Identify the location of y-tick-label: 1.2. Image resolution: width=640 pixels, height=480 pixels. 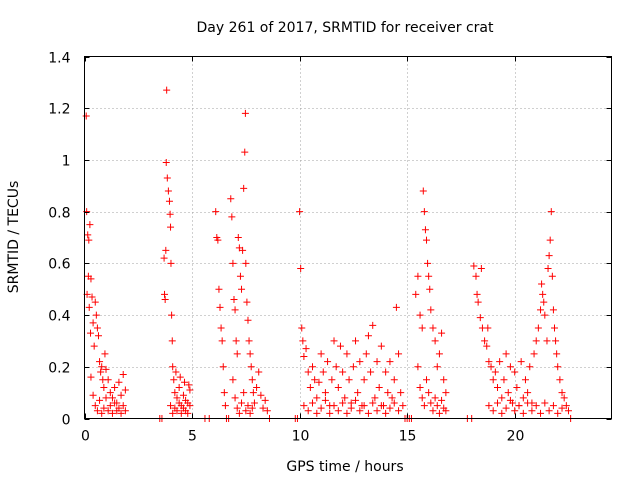
(59, 110).